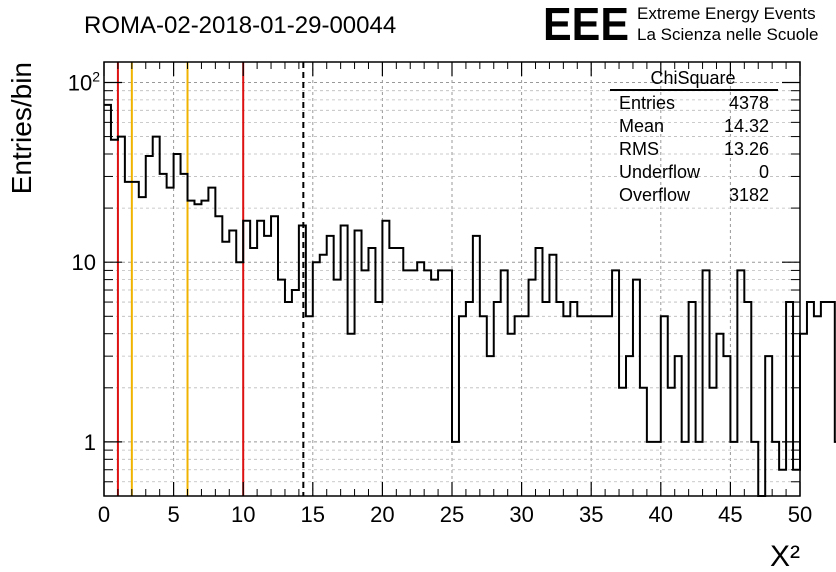  What do you see at coordinates (746, 126) in the screenshot?
I see `stats-value: 14.32` at bounding box center [746, 126].